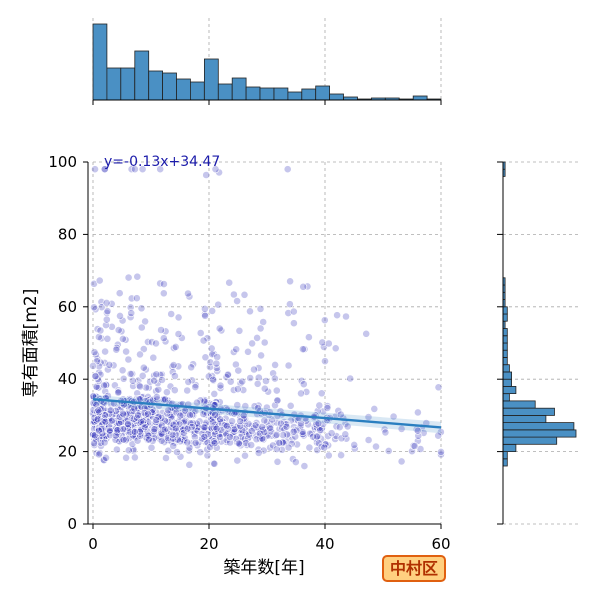  I want to click on y-tick-label: 100, so click(62, 162).